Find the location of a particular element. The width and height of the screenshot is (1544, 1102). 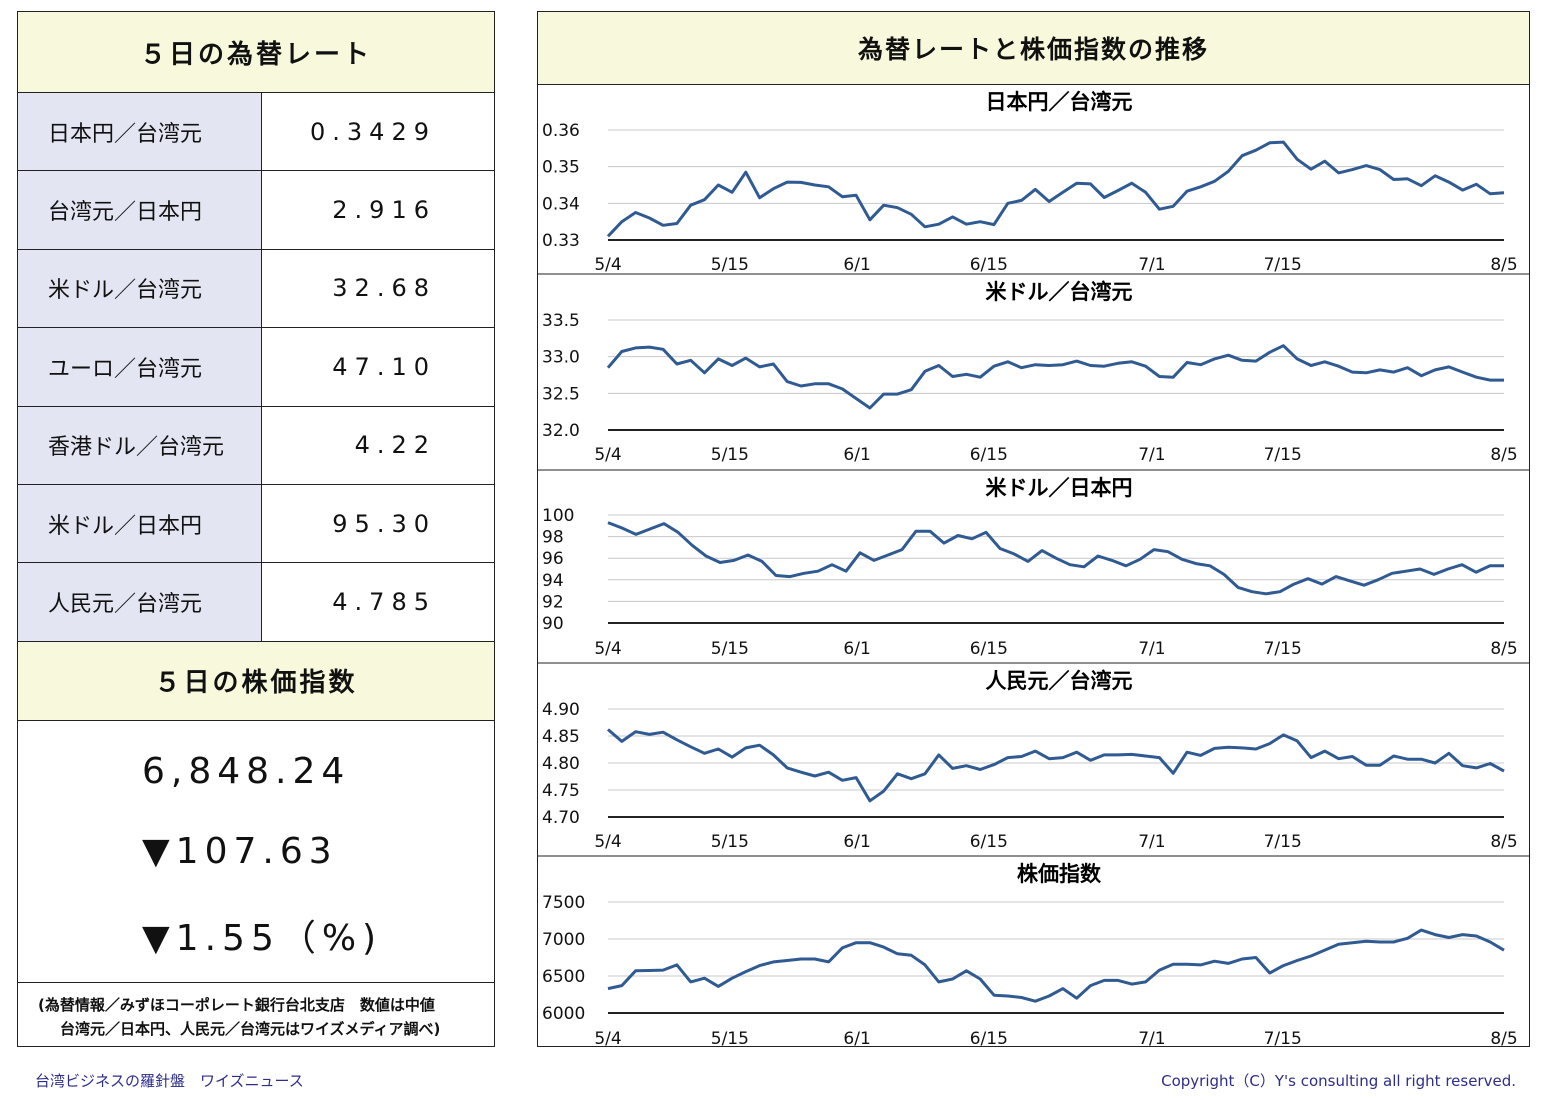

rate-row: 米ドル／台湾元 32.68 is located at coordinates (256, 289).